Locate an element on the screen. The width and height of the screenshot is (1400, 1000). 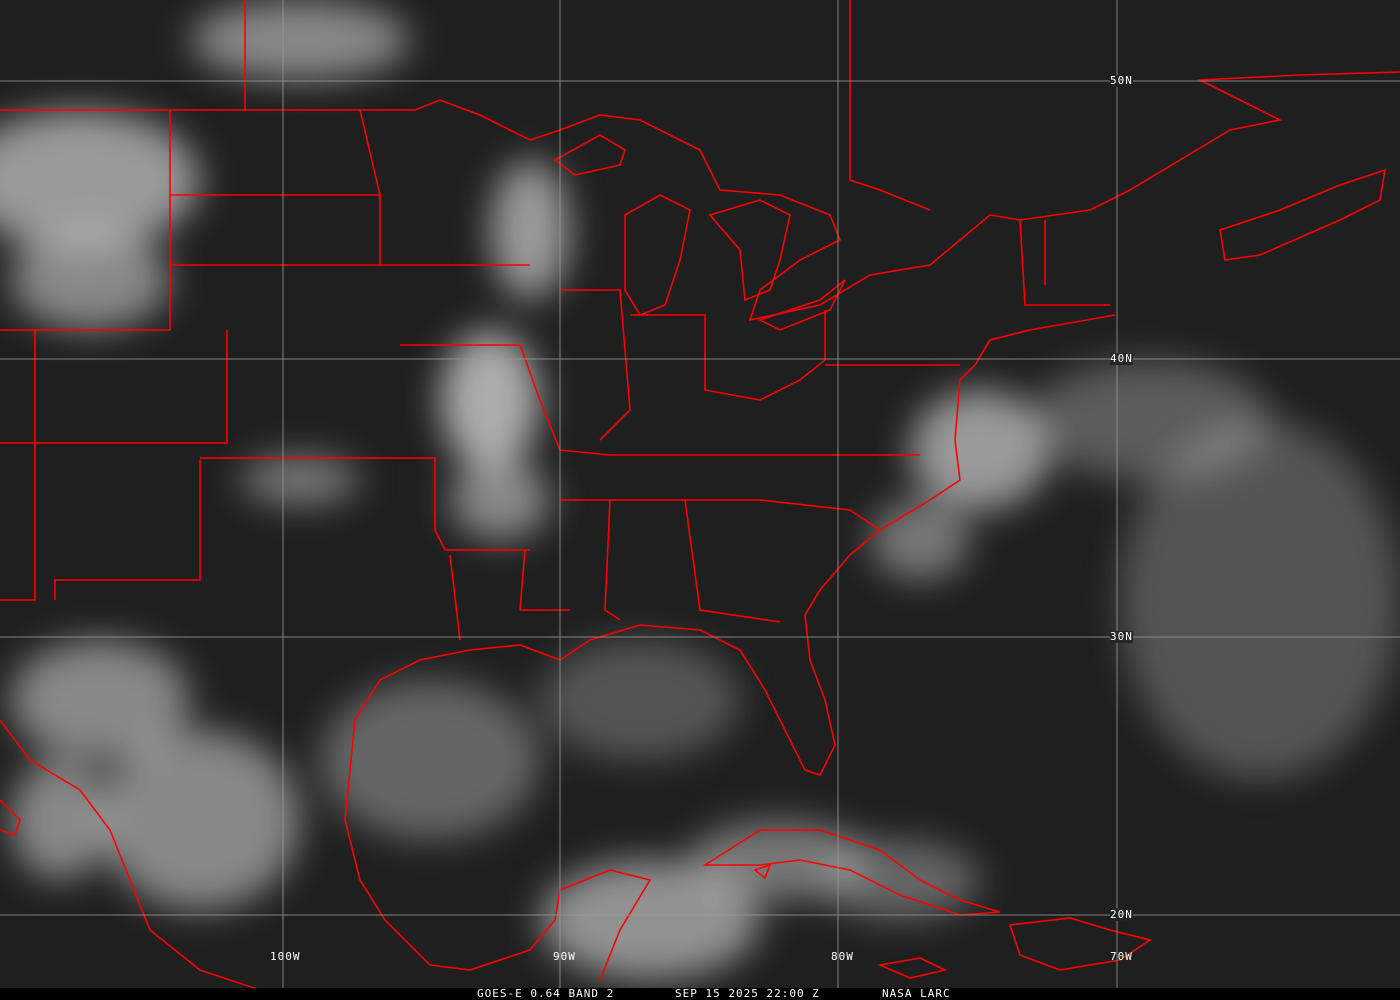
lat-label-50n: 50N is located at coordinates (1121, 80).